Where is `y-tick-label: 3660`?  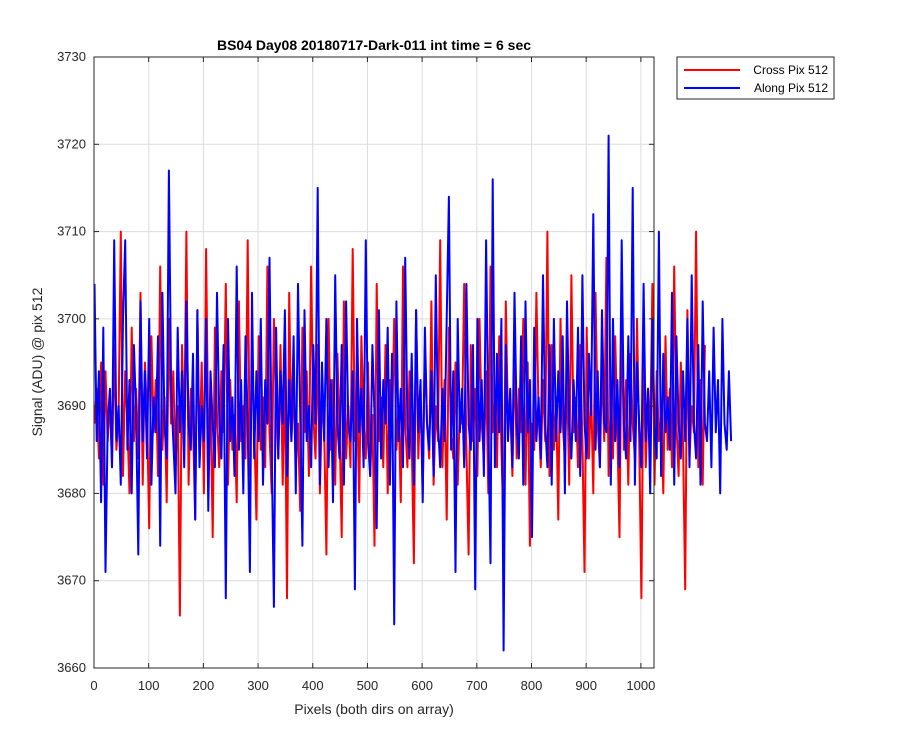 y-tick-label: 3660 is located at coordinates (71, 667).